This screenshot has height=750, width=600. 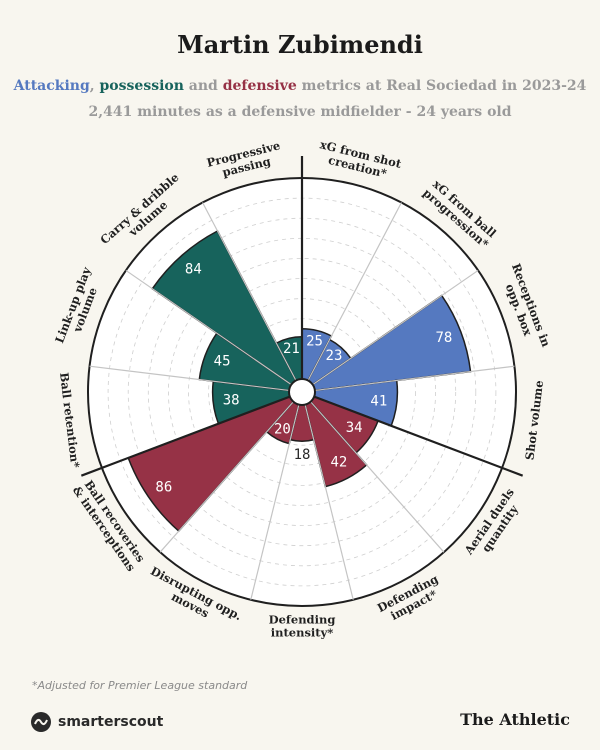 I want to click on subtitle-sep1: ,, so click(x=94, y=86).